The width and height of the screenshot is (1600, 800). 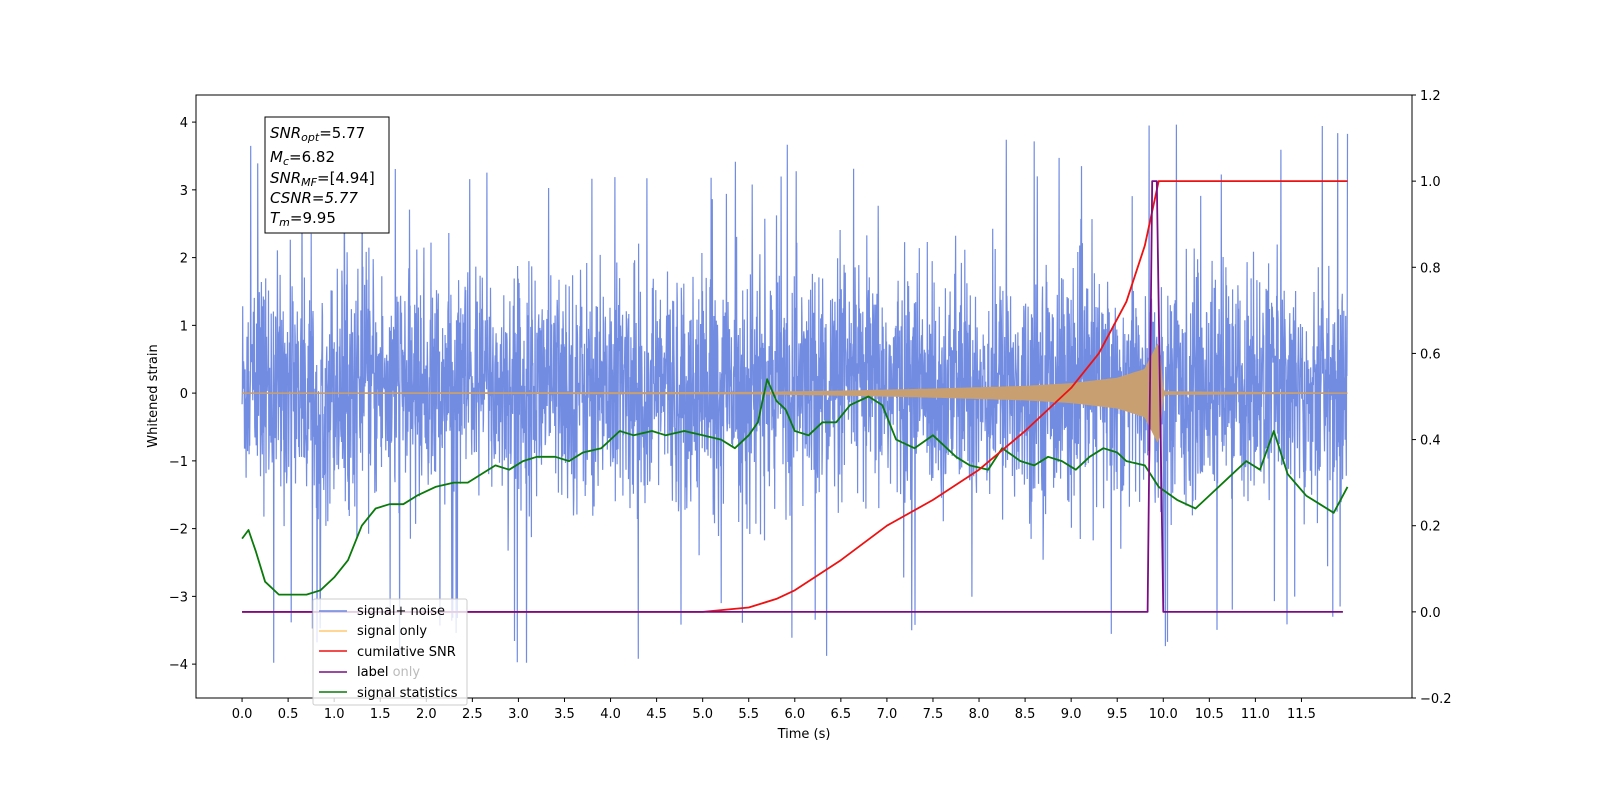 What do you see at coordinates (472, 714) in the screenshot?
I see `x-tick-label: 2.5` at bounding box center [472, 714].